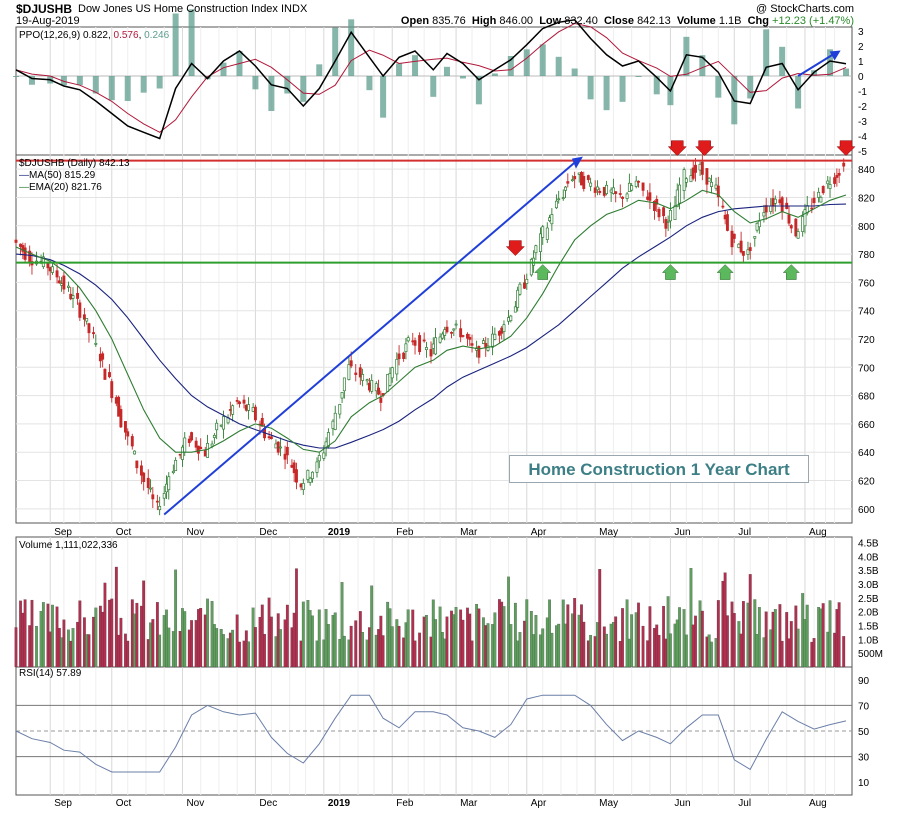  I want to click on high-value: 846.00, so click(516, 21).